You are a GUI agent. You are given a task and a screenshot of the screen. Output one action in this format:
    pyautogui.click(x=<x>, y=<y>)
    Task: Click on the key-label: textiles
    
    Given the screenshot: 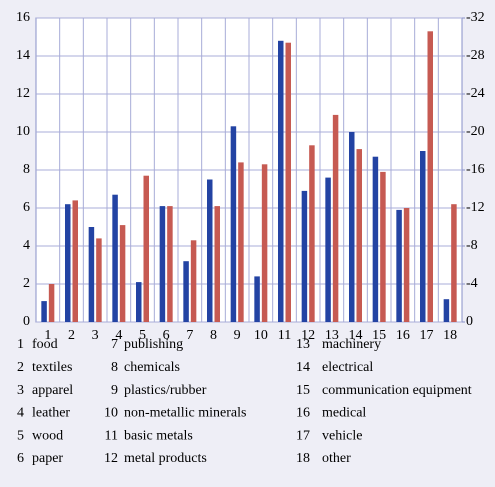 What is the action you would take?
    pyautogui.click(x=52, y=367)
    